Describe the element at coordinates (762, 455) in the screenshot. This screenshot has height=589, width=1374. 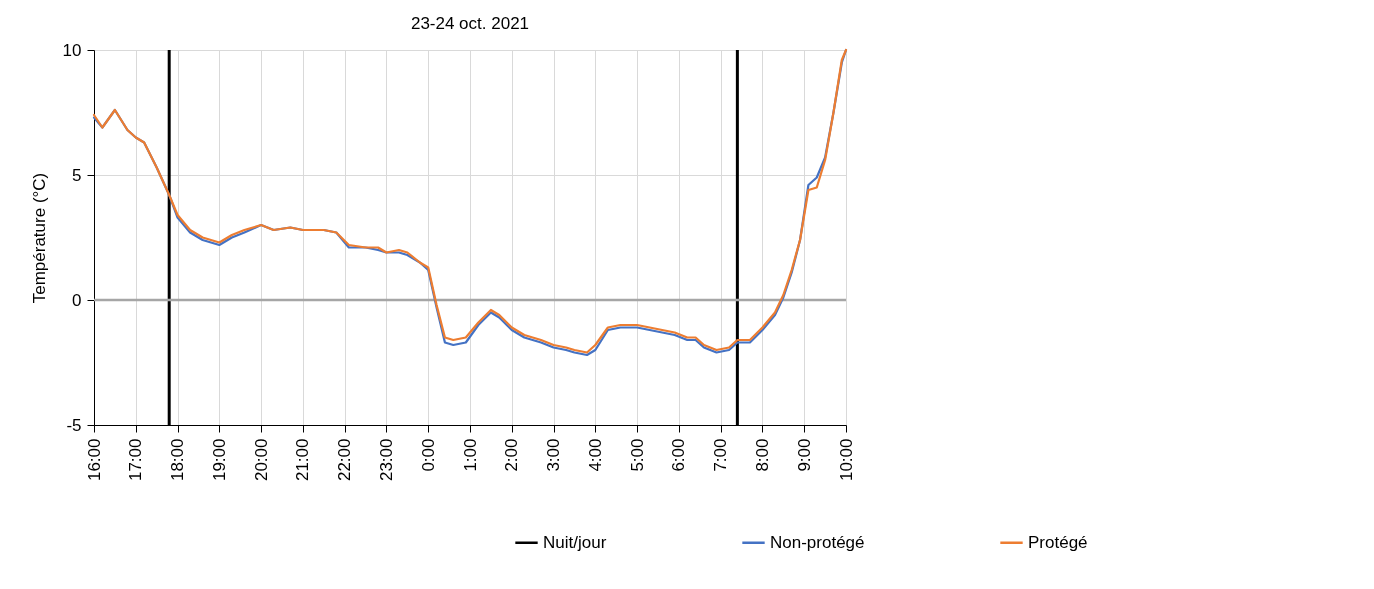
I see `x-tick-label: 8:00` at that location.